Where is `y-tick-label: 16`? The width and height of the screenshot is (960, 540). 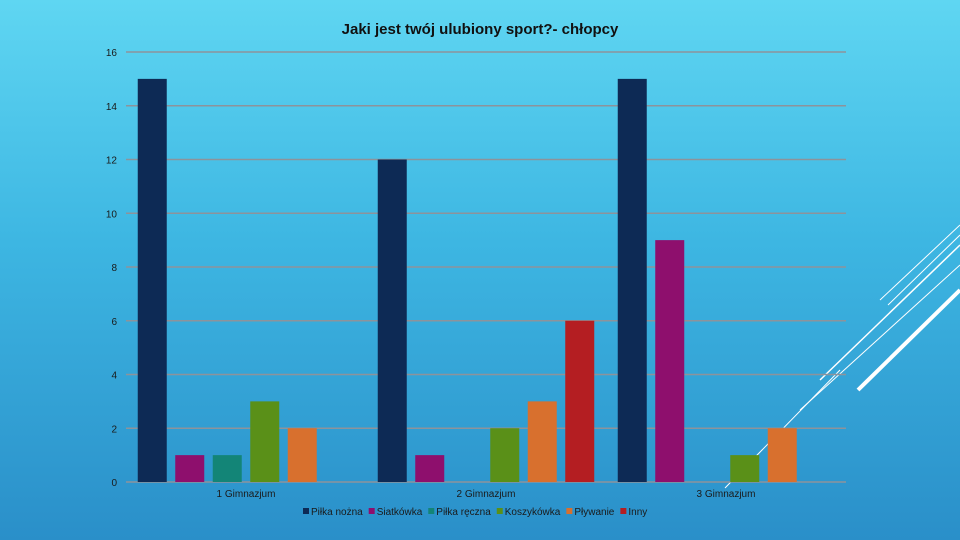 y-tick-label: 16 is located at coordinates (112, 53).